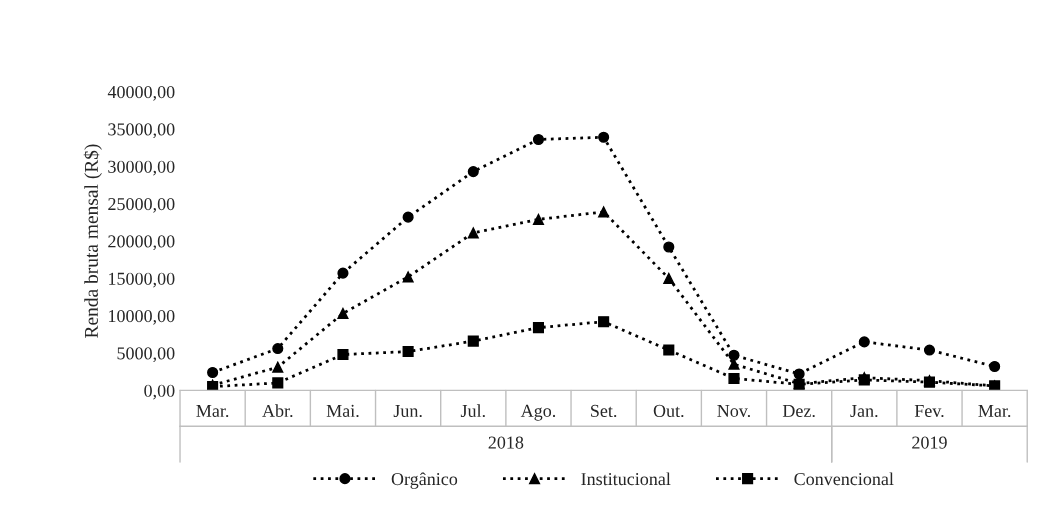 Image resolution: width=1059 pixels, height=524 pixels. I want to click on y-tick-label: 10000,00, so click(142, 317).